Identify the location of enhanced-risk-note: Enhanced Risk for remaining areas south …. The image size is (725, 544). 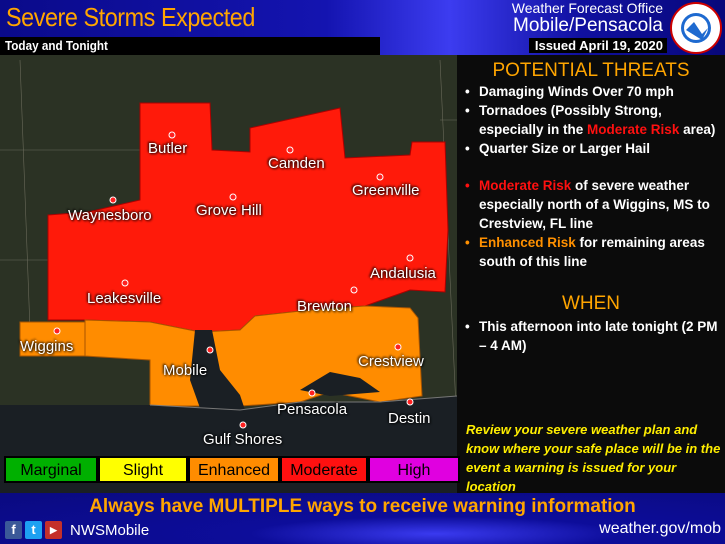
(591, 252).